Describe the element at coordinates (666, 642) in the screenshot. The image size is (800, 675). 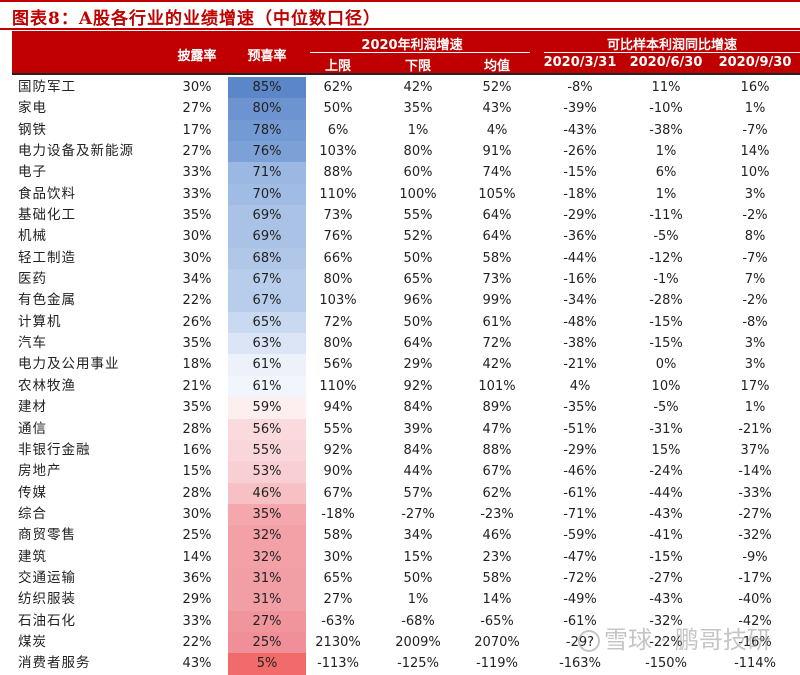
I see `growth-q2-cell: -22%` at that location.